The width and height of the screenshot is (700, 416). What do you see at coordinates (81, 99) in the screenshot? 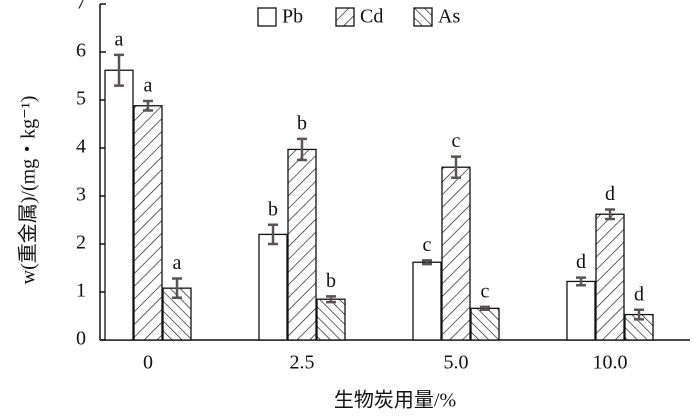
I see `y-tick-label: 5` at bounding box center [81, 99].